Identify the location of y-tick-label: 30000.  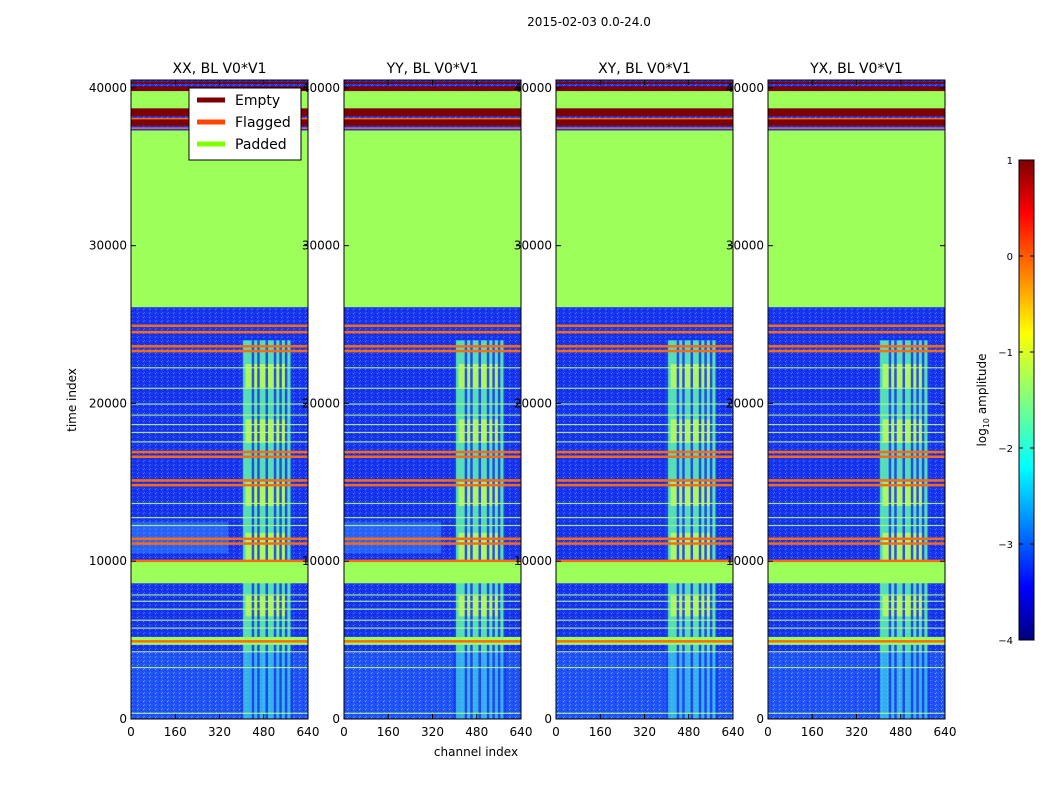
(745, 246).